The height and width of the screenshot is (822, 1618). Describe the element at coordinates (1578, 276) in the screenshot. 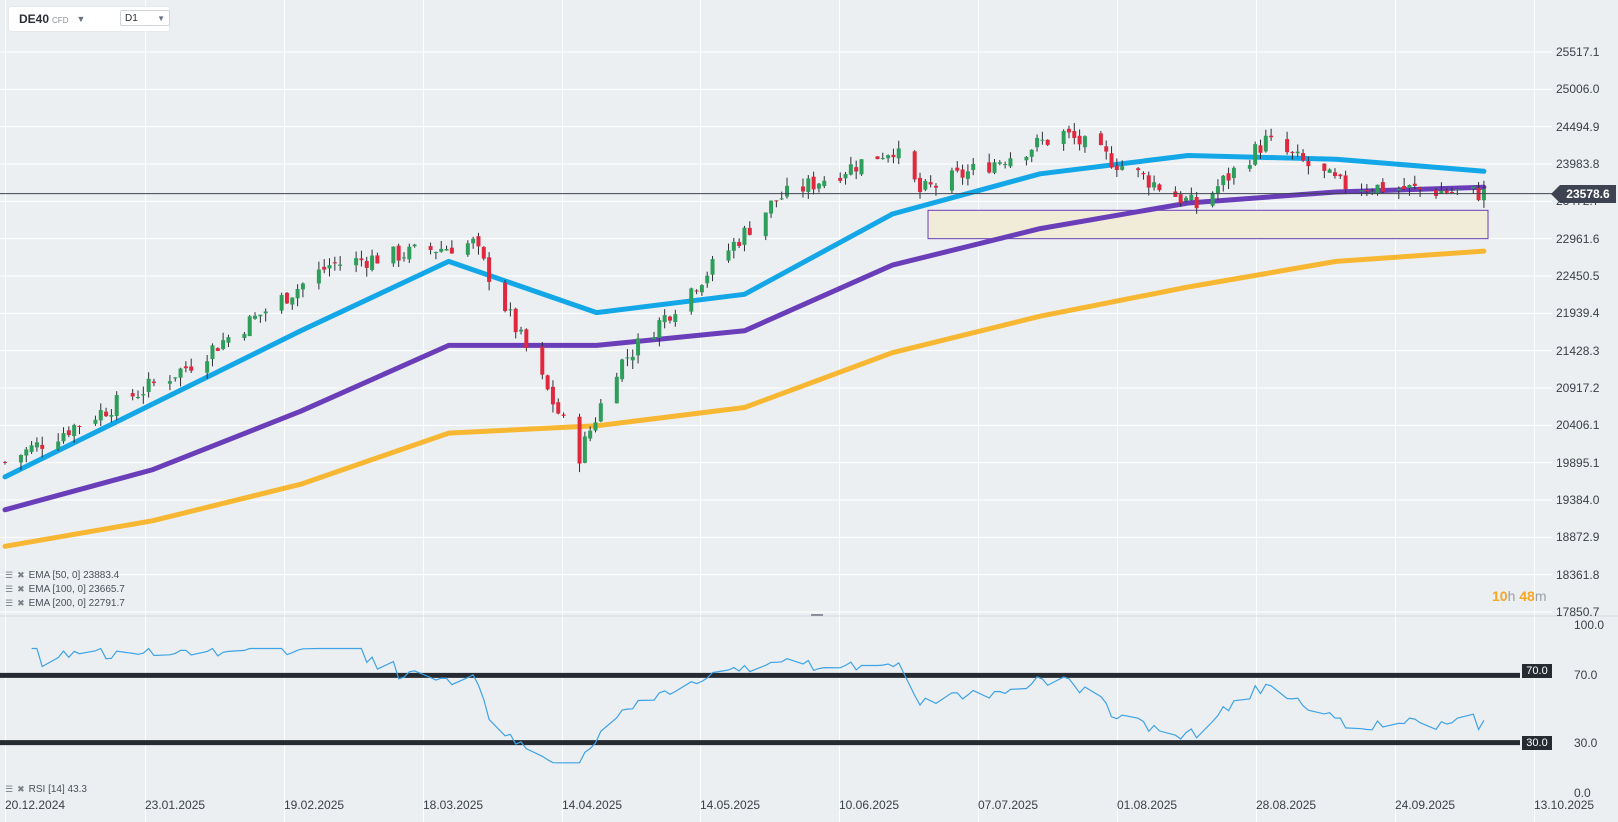

I see `price-tick-label: 22450.5` at that location.